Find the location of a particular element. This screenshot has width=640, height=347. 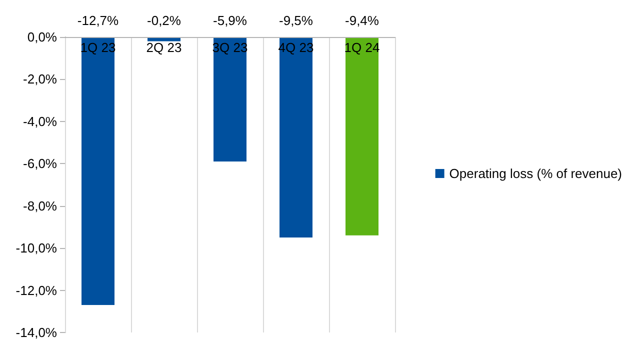

y-tick-label: 0,0% is located at coordinates (42, 37).